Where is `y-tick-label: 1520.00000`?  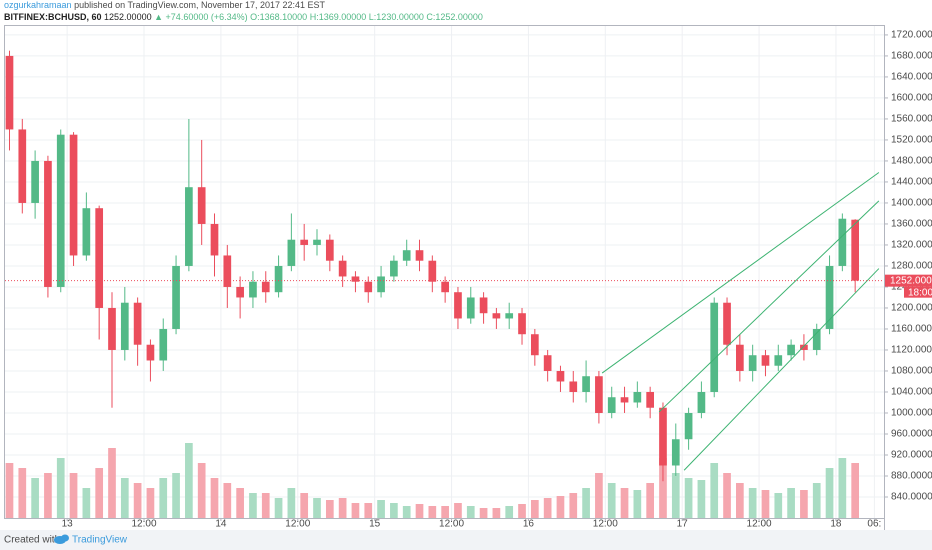
y-tick-label: 1520.00000 is located at coordinates (911, 140).